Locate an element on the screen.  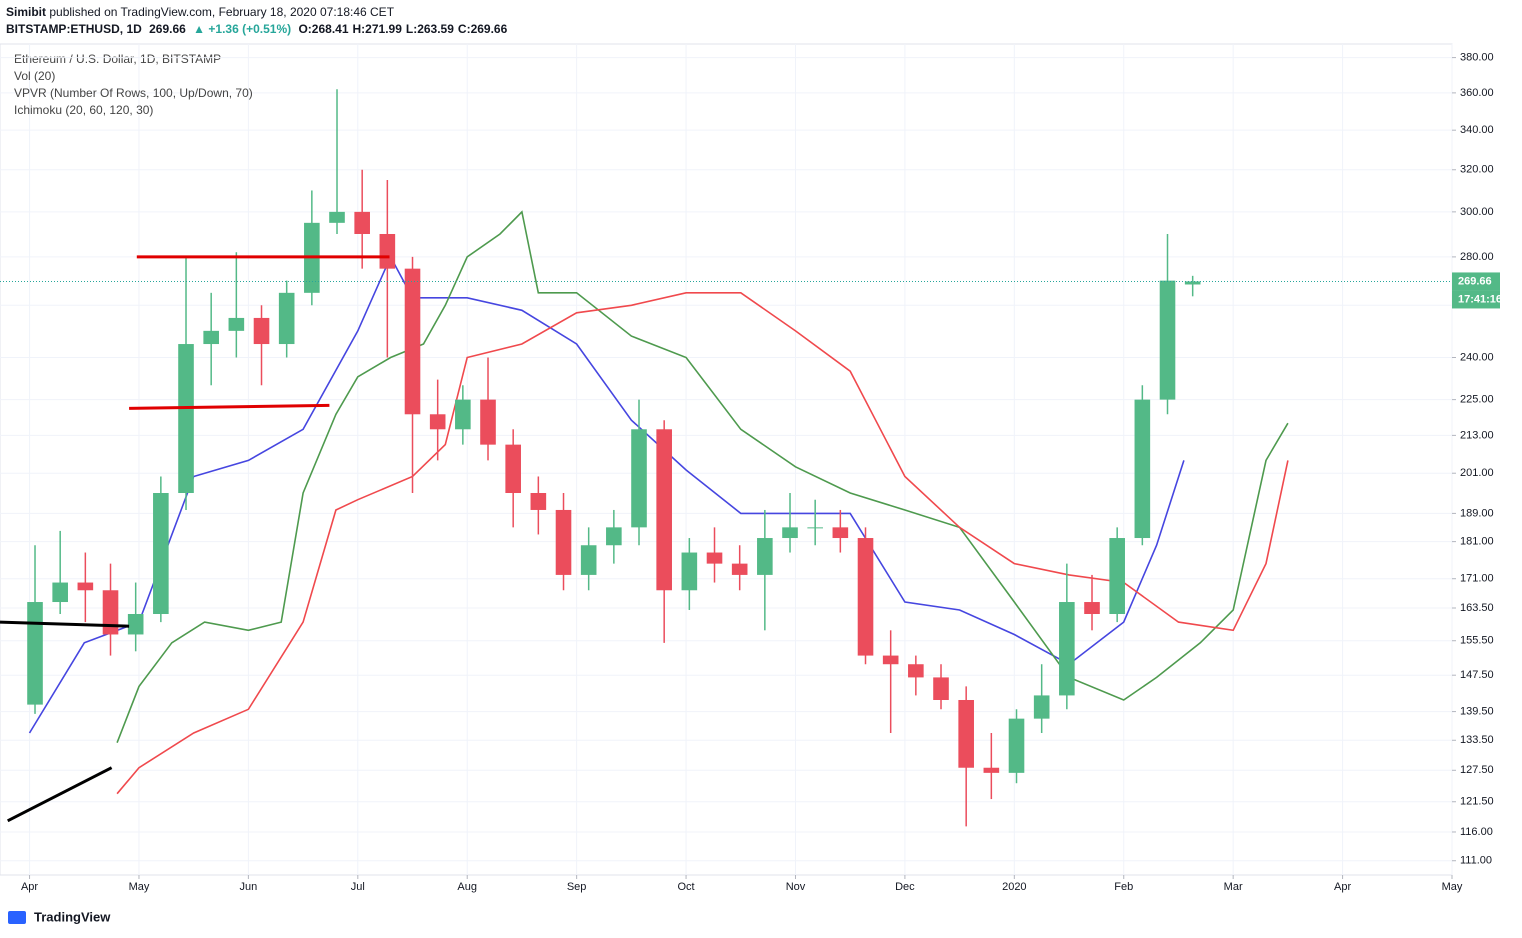
y-tick-label: 240.00 is located at coordinates (1477, 357).